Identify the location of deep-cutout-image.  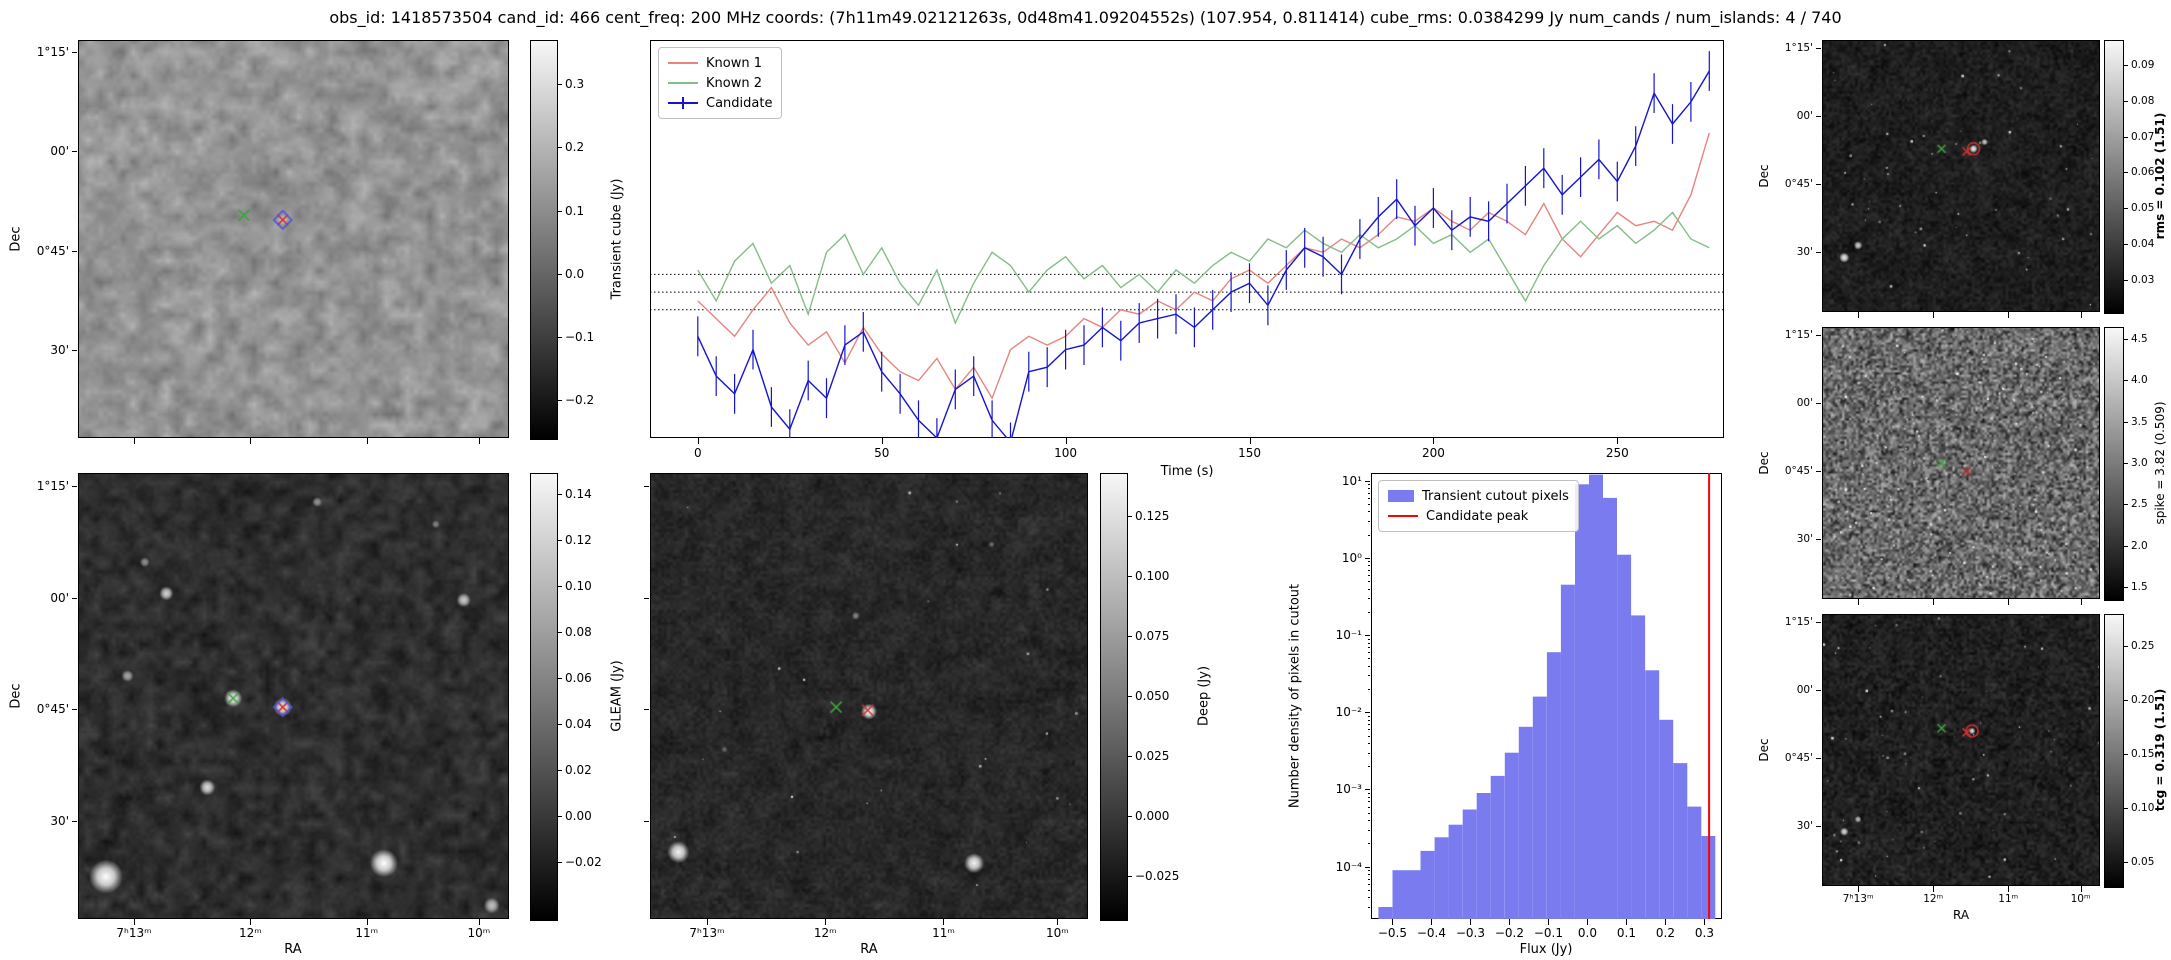
(869, 696).